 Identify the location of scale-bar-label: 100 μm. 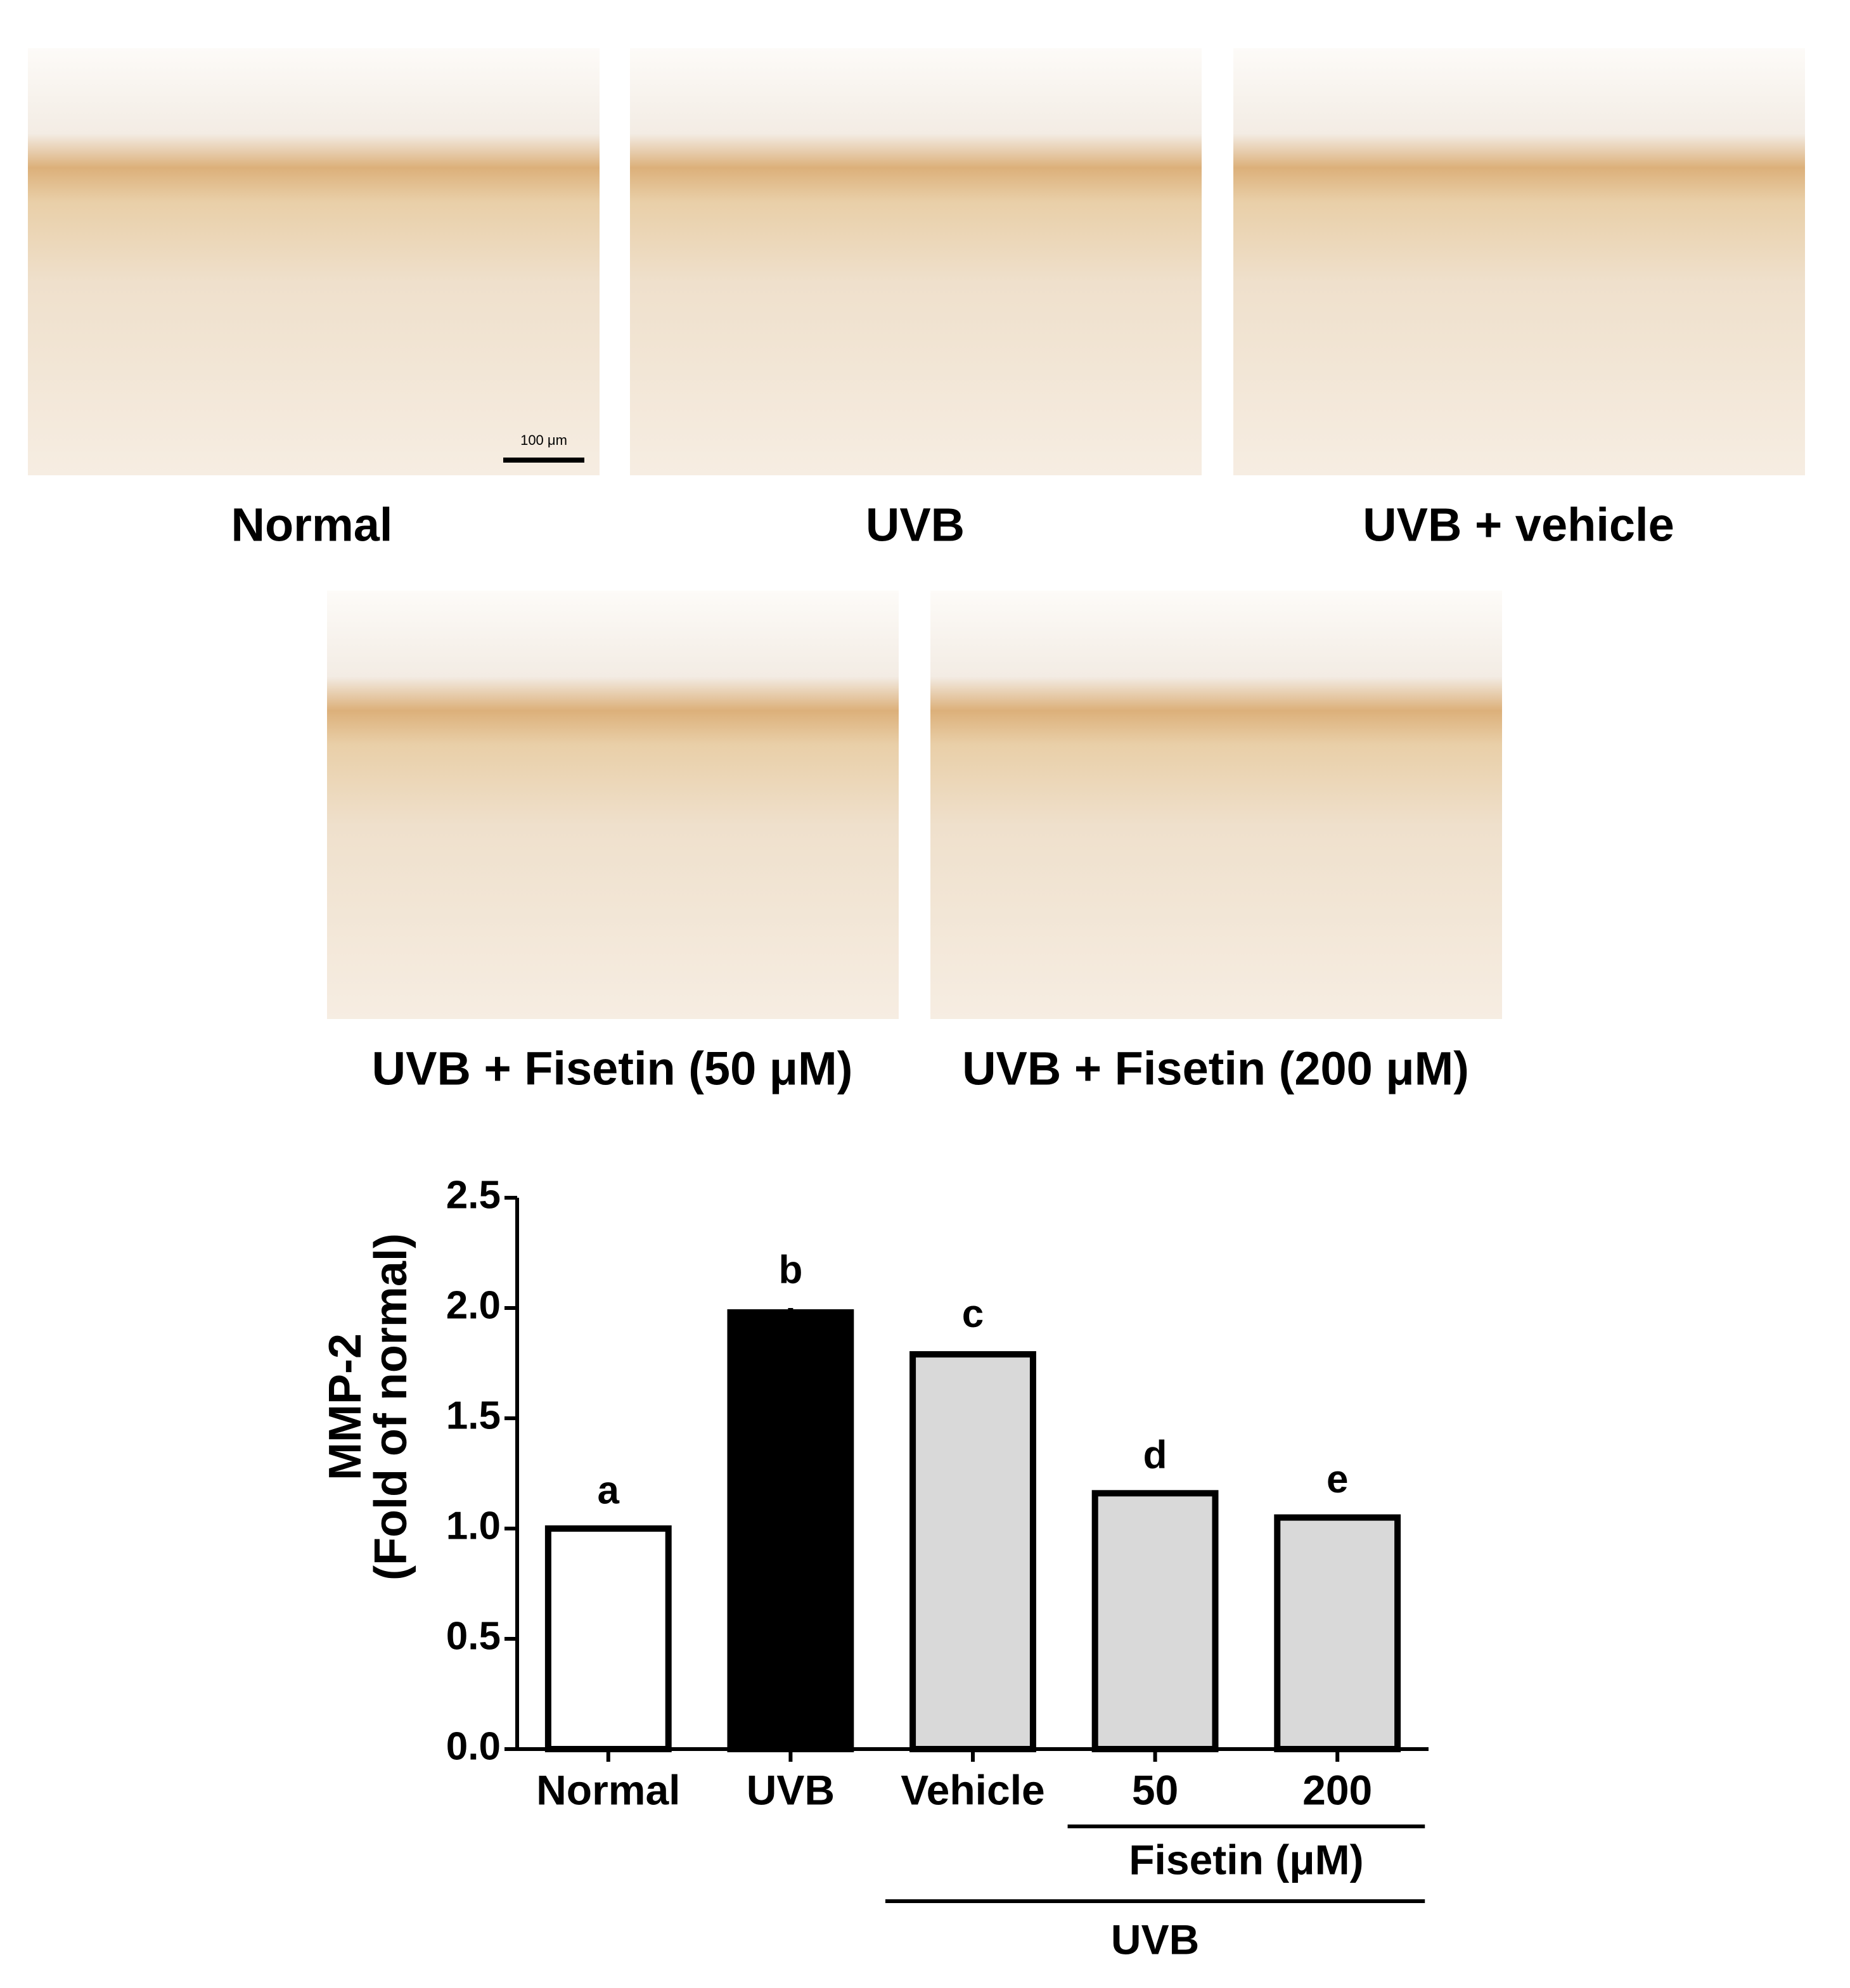
(544, 440).